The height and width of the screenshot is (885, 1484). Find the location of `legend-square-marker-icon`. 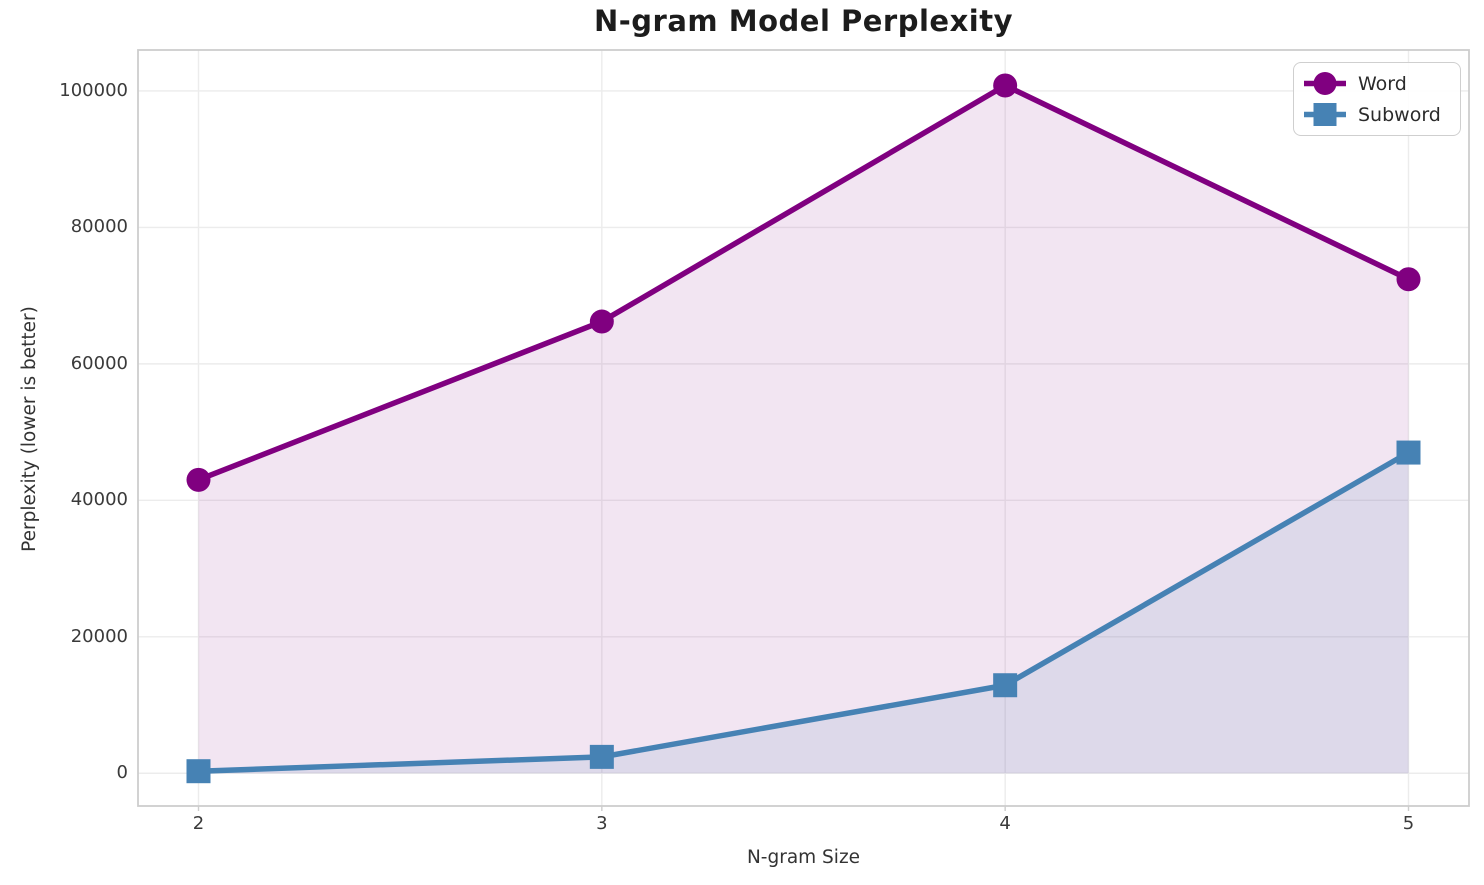

legend-square-marker-icon is located at coordinates (1325, 114).